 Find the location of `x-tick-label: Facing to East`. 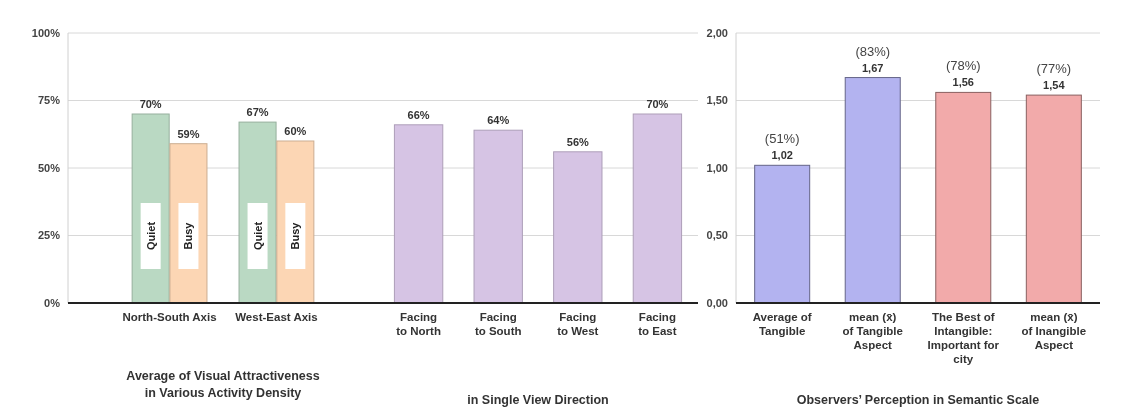

x-tick-label: Facing to East is located at coordinates (657, 324).